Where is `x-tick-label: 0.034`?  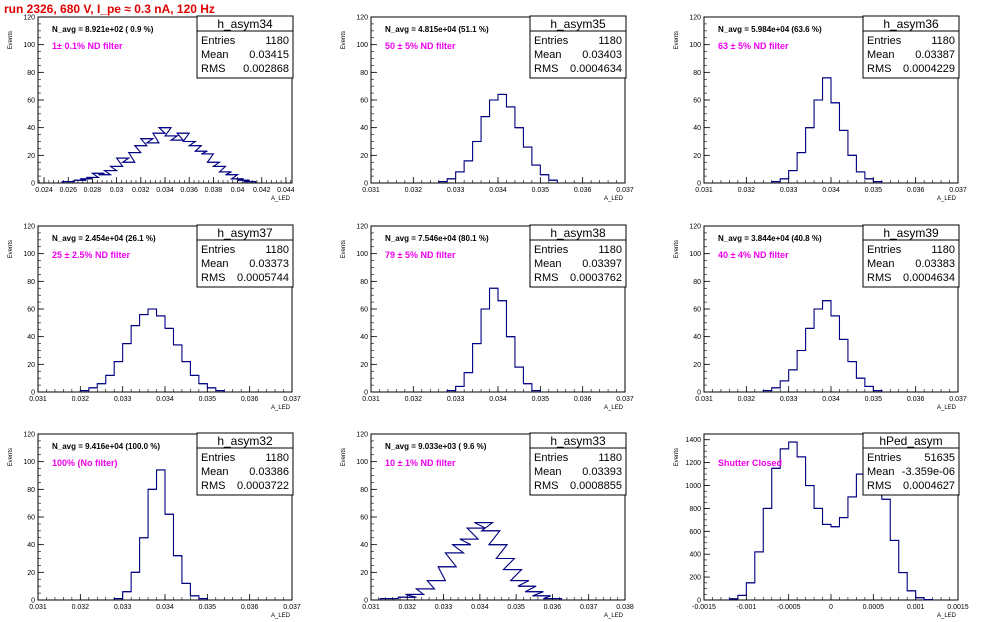
x-tick-label: 0.034 is located at coordinates (480, 607).